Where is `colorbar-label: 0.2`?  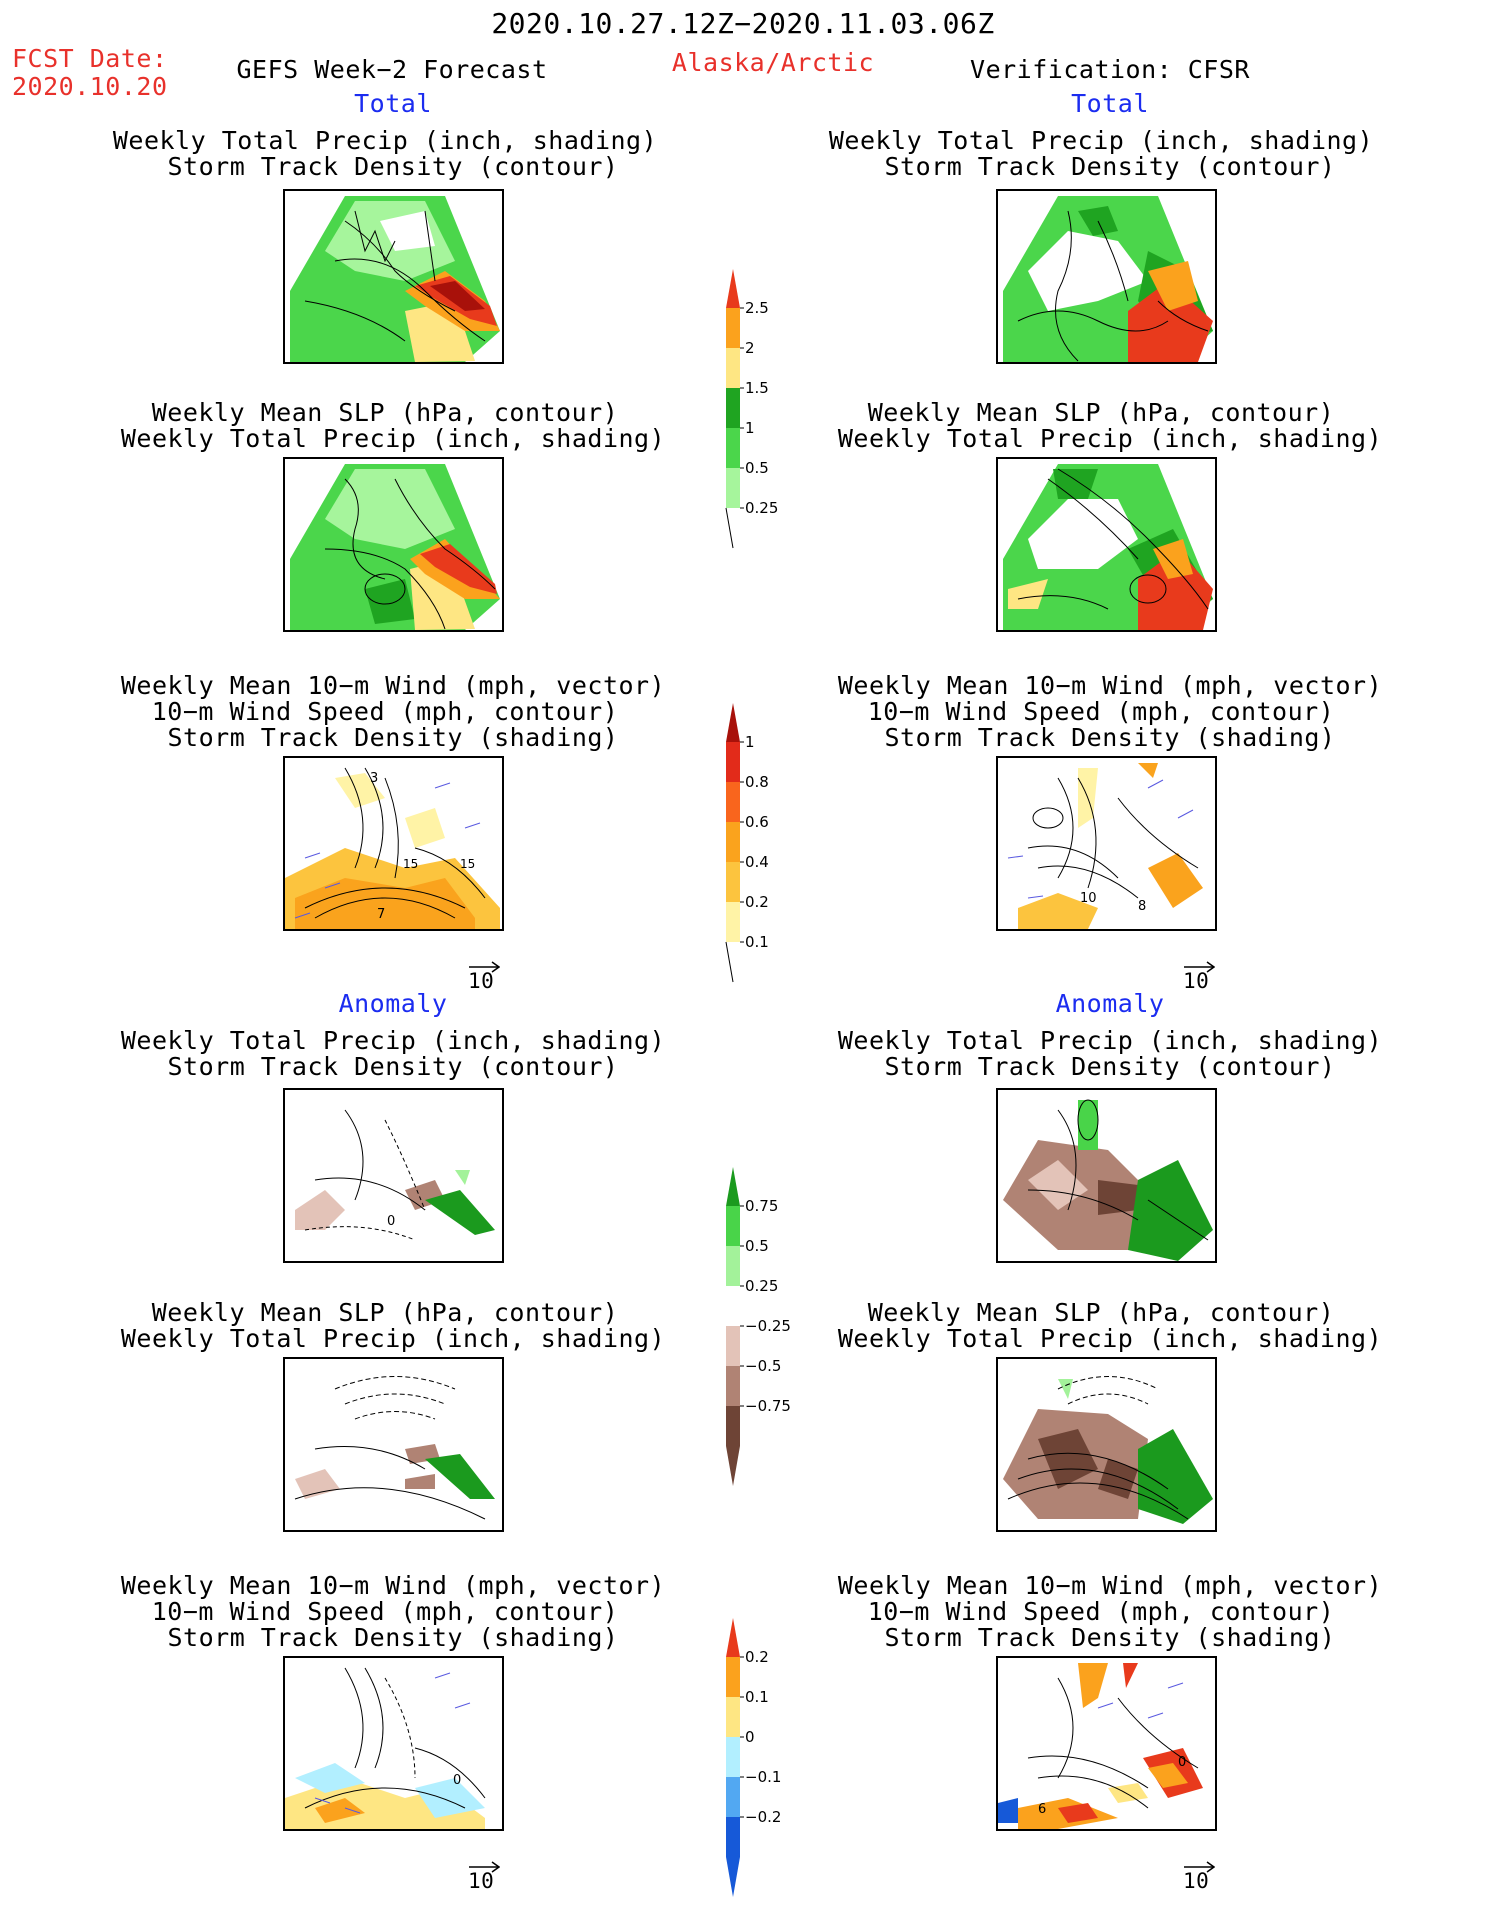
colorbar-label: 0.2 is located at coordinates (757, 902).